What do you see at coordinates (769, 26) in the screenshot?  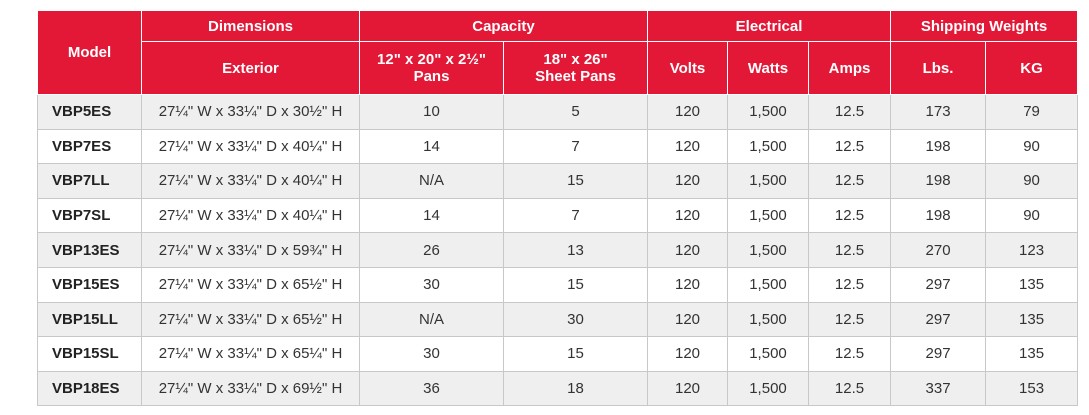 I see `group-header: Electrical` at bounding box center [769, 26].